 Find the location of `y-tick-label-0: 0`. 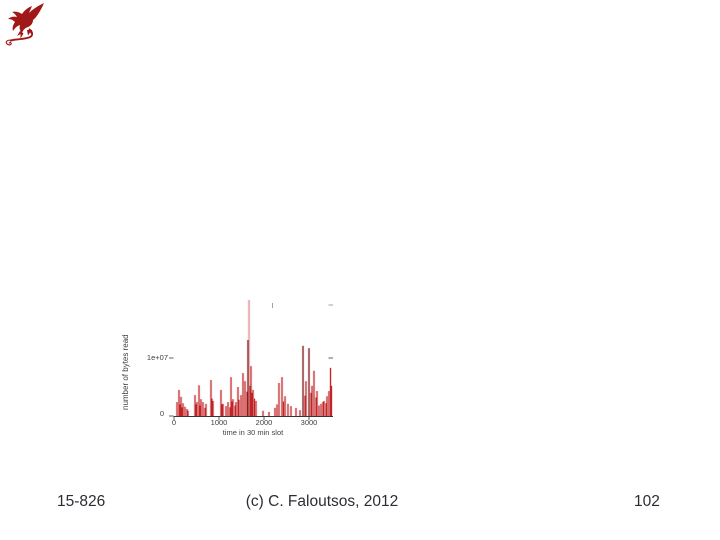

y-tick-label-0: 0 is located at coordinates (161, 413).